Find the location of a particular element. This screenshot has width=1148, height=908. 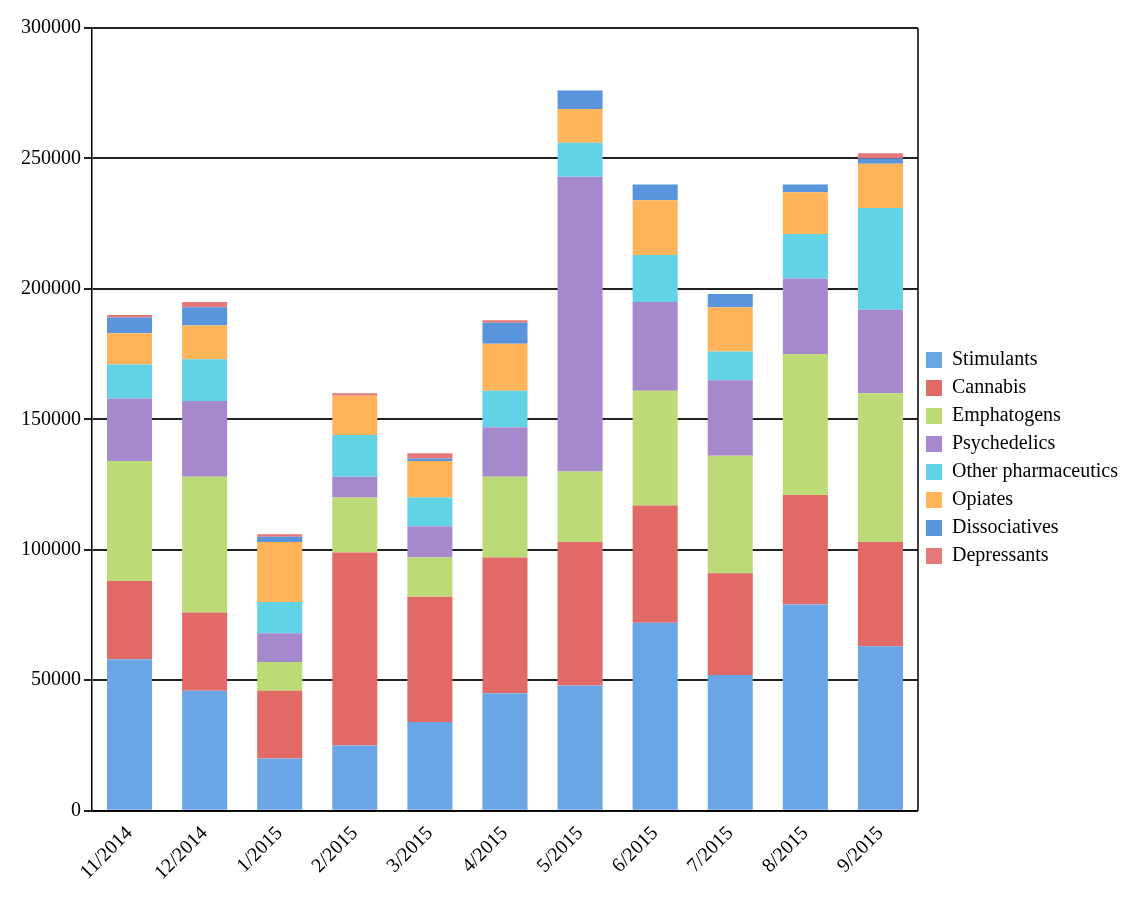

legend-label: Opiates is located at coordinates (982, 499).